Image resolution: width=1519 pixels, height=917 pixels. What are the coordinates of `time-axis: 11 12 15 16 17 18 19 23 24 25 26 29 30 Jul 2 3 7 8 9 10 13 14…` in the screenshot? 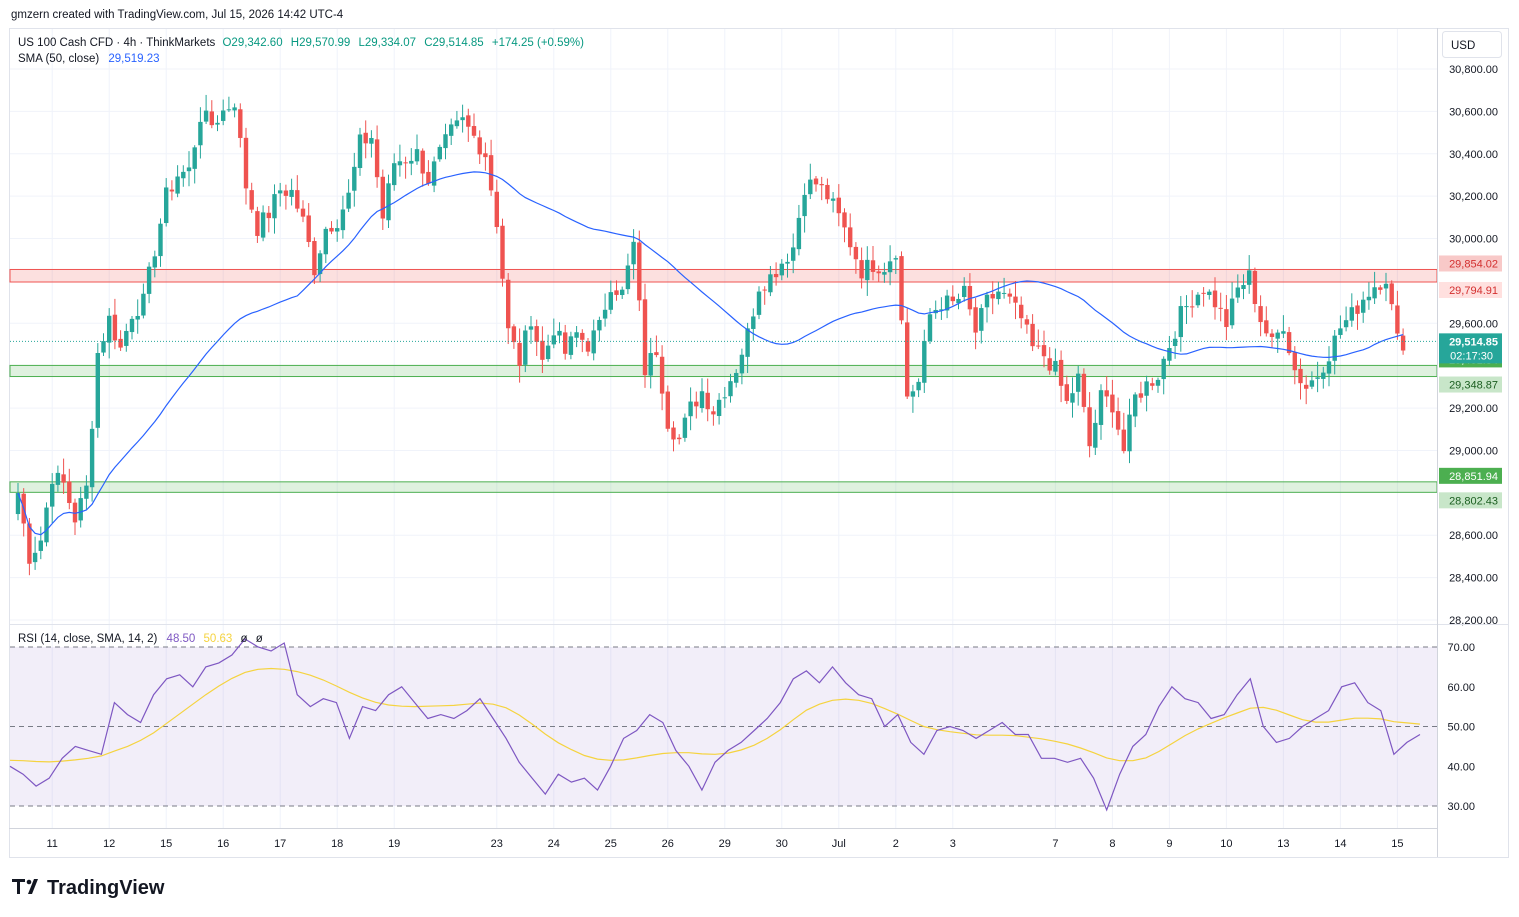 It's located at (724, 844).